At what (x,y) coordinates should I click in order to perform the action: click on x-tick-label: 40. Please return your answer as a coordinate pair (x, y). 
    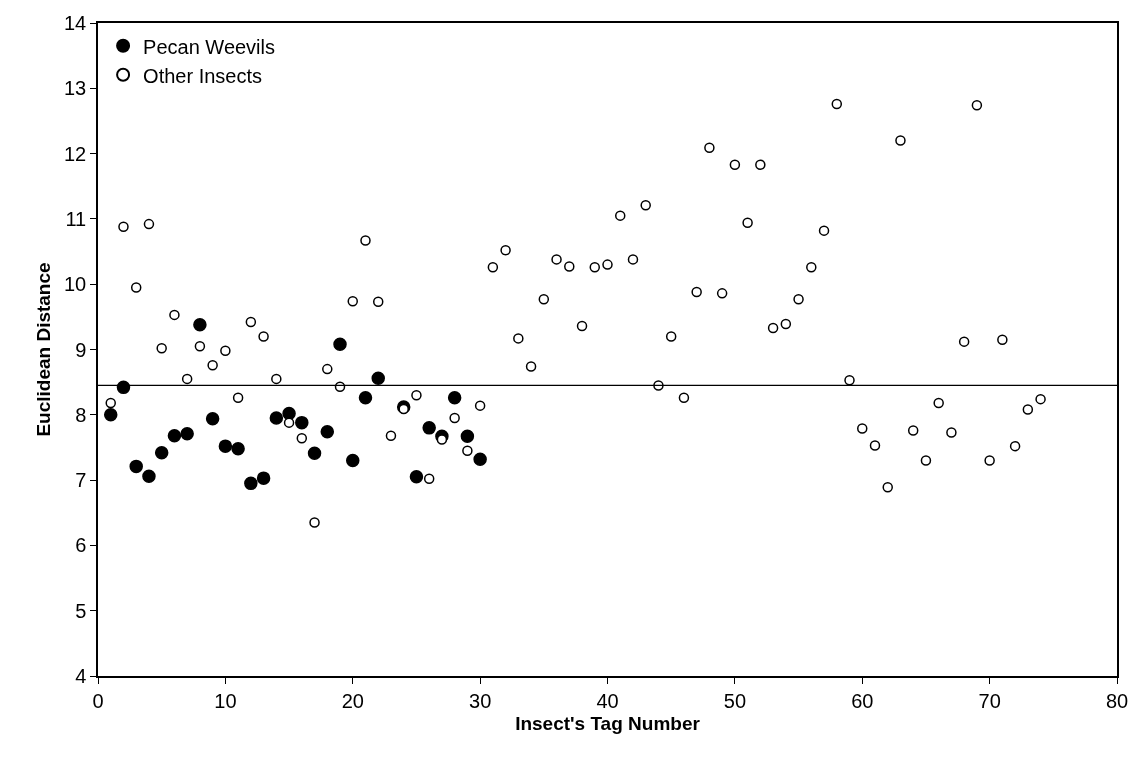
    Looking at the image, I should click on (607, 700).